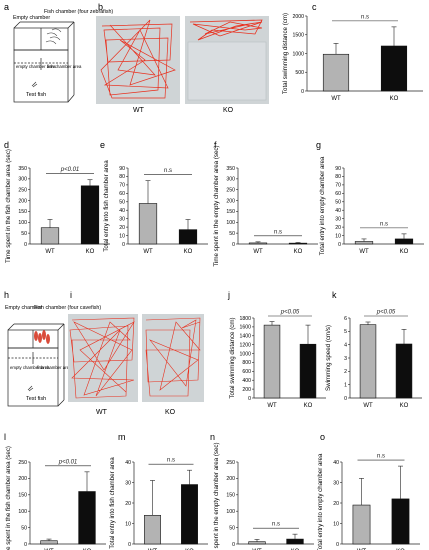 The image size is (429, 550). I want to click on panel-letter-g: g, so click(318, 145).